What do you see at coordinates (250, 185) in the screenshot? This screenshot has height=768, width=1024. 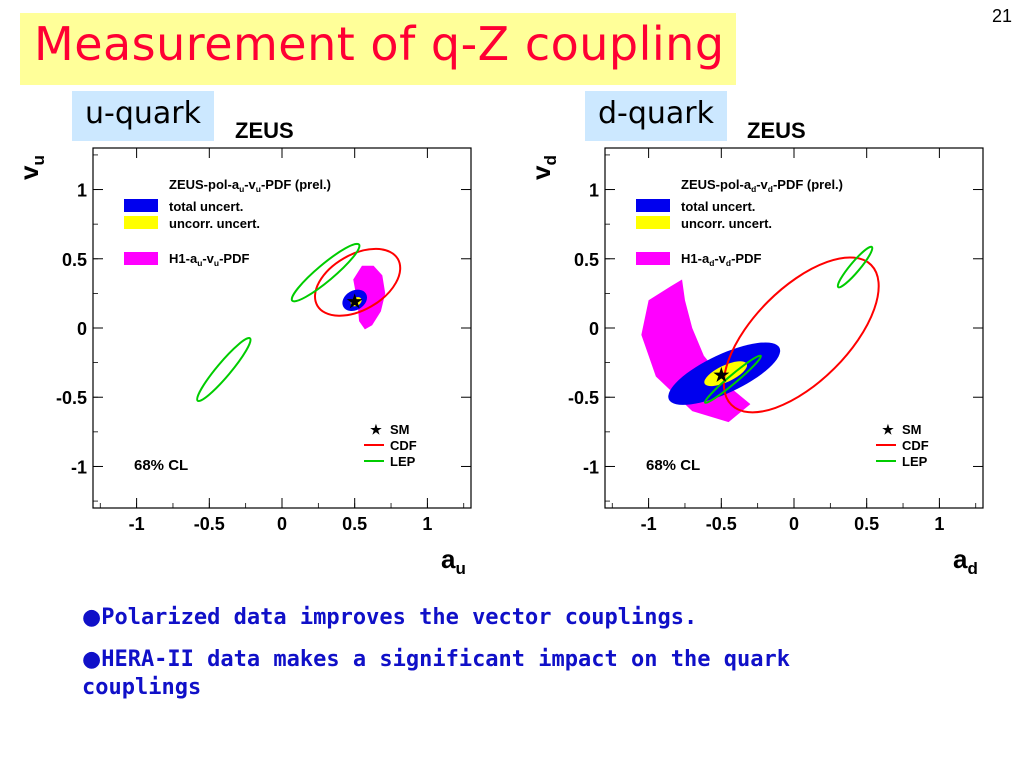 I see `legend-title: ZEUS-pol-au-vu-PDF (prel.)` at bounding box center [250, 185].